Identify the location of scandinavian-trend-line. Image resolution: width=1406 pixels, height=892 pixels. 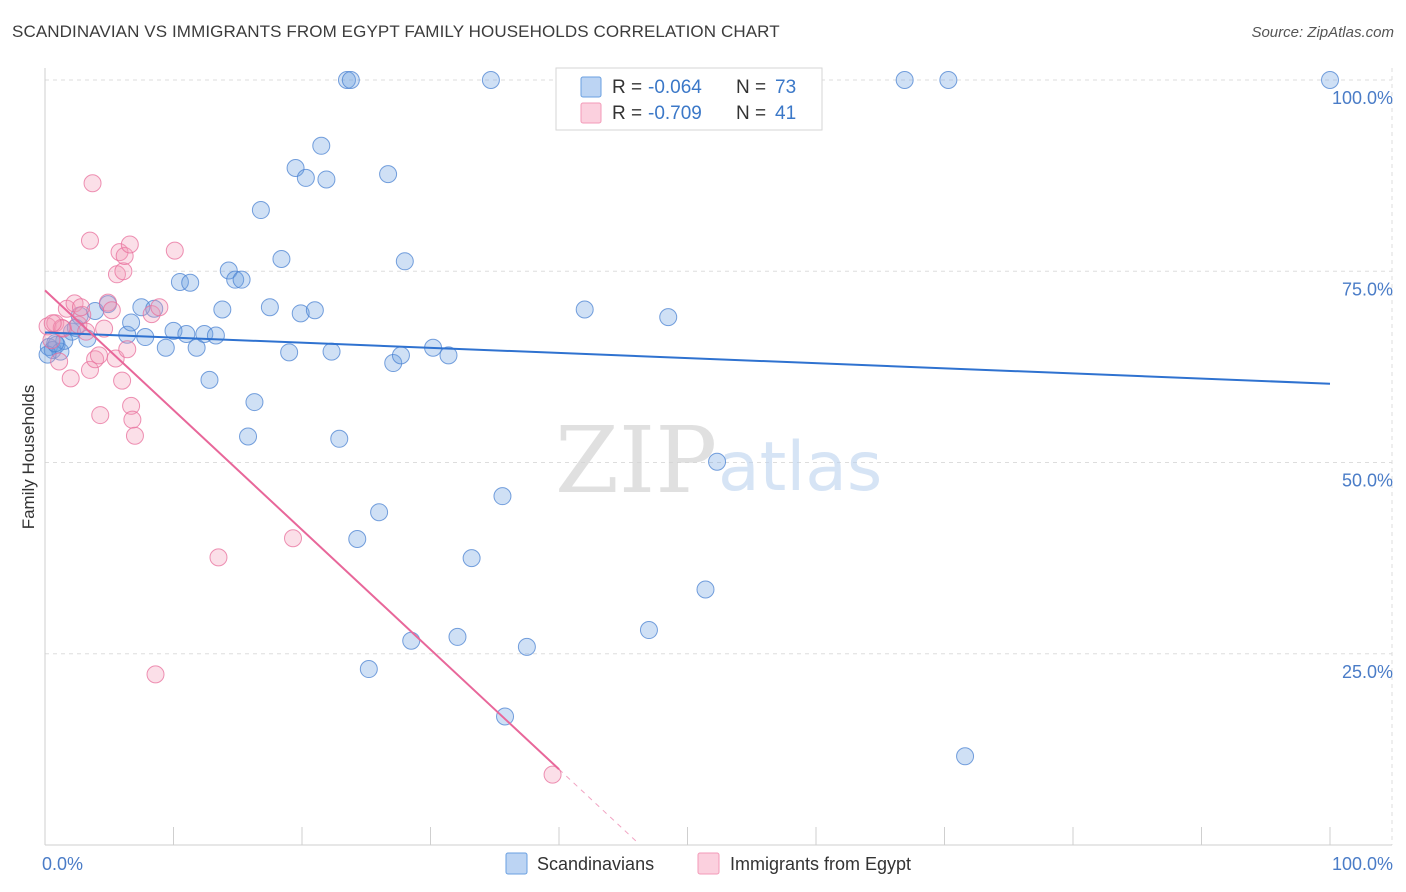
(687, 358).